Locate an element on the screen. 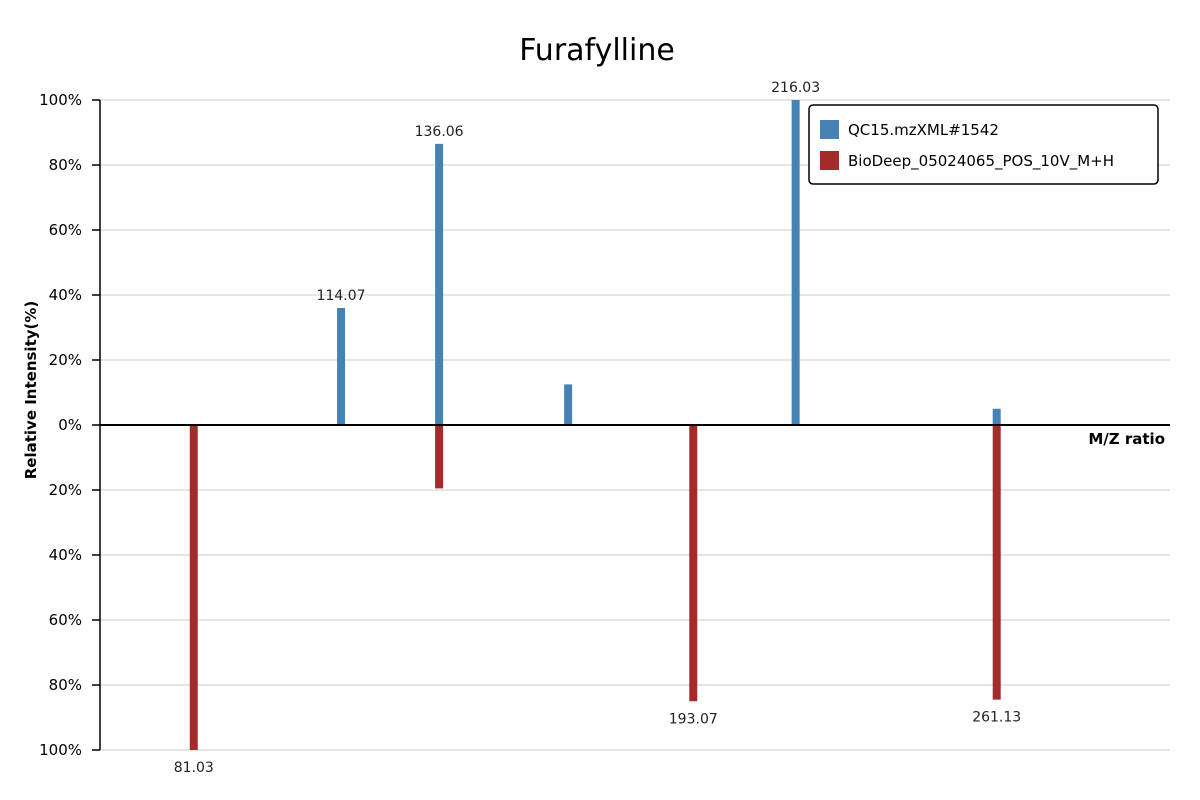  x-axis-label: M/Z ratio is located at coordinates (1126, 439).